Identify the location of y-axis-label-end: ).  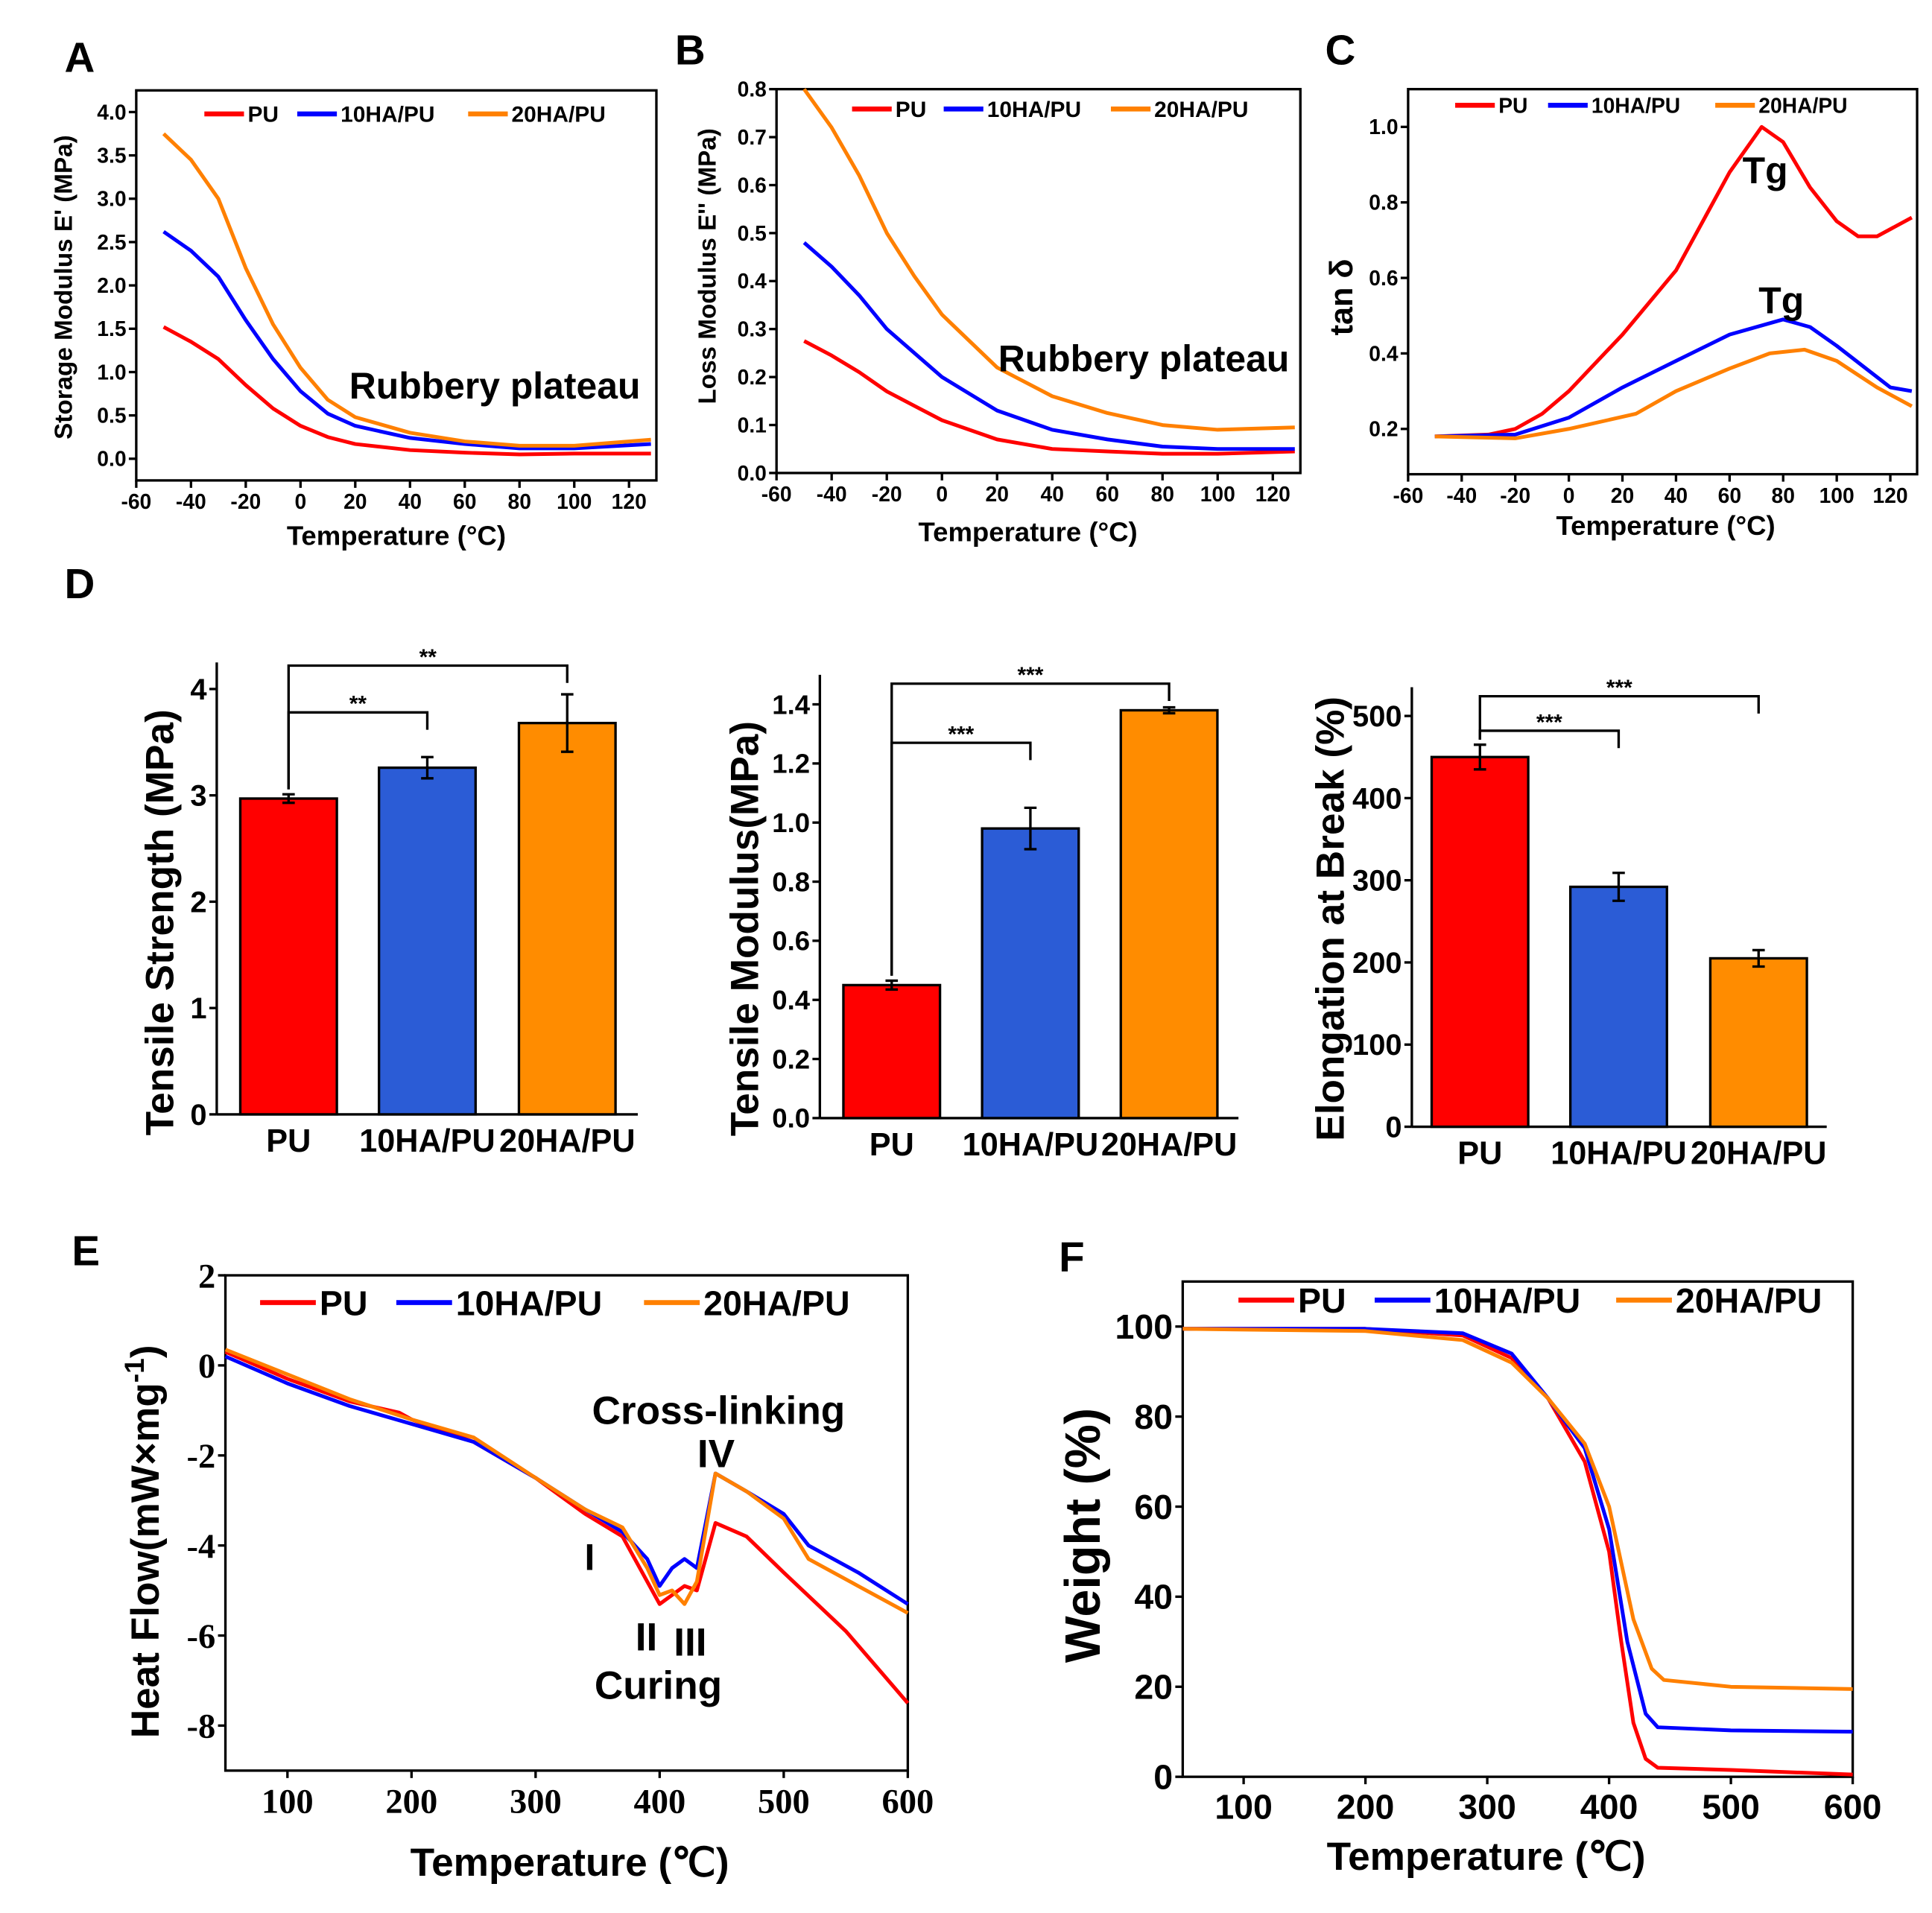
(146, 1351).